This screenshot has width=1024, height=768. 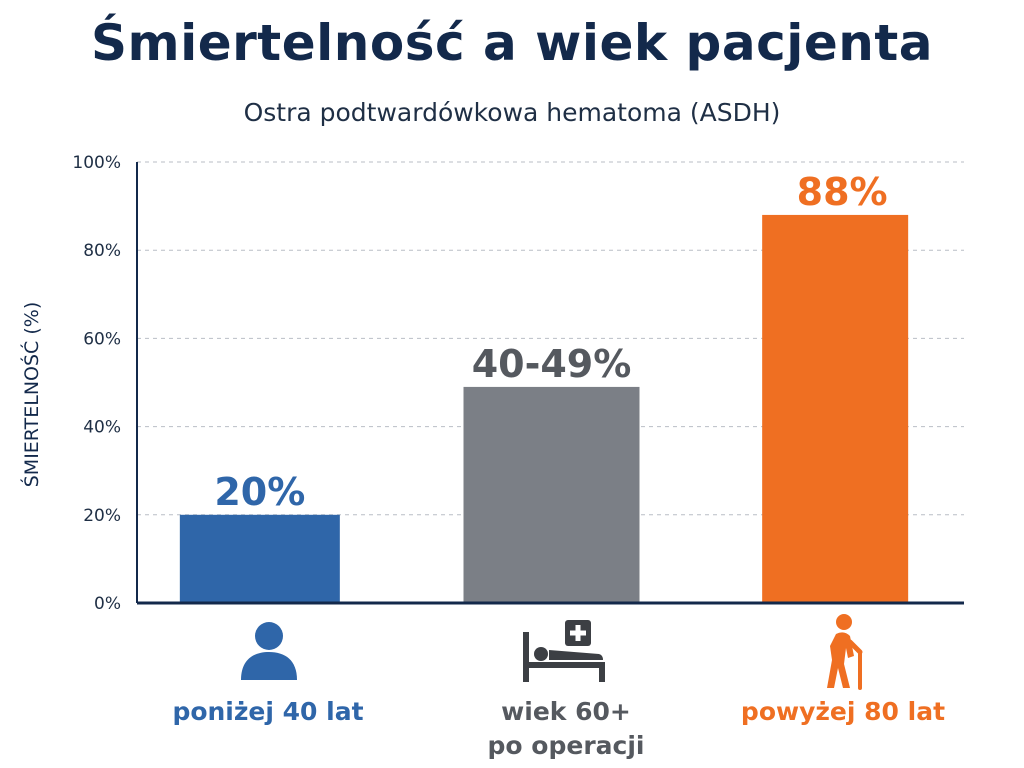 What do you see at coordinates (564, 651) in the screenshot?
I see `hospital-bed-icon` at bounding box center [564, 651].